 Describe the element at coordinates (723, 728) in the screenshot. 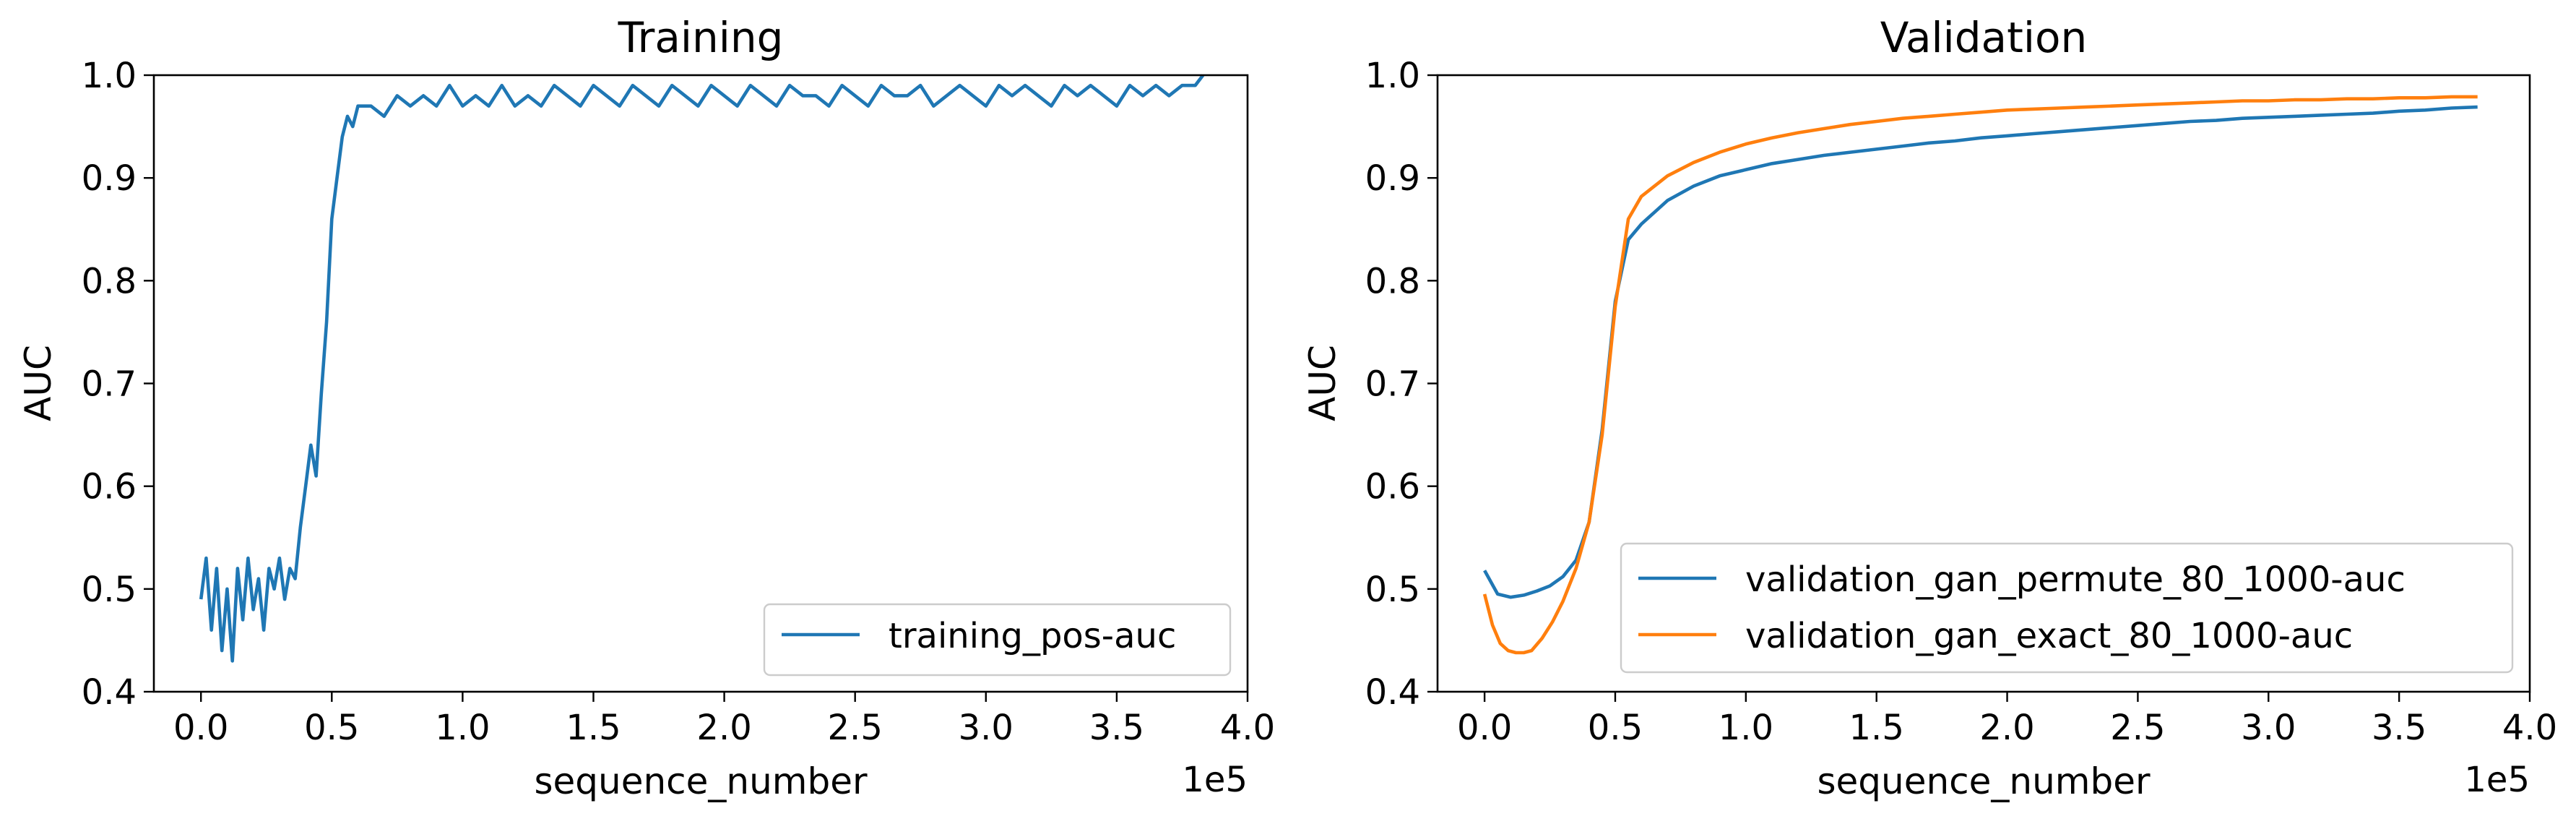

I see `training-xtick-label: 2.0` at that location.